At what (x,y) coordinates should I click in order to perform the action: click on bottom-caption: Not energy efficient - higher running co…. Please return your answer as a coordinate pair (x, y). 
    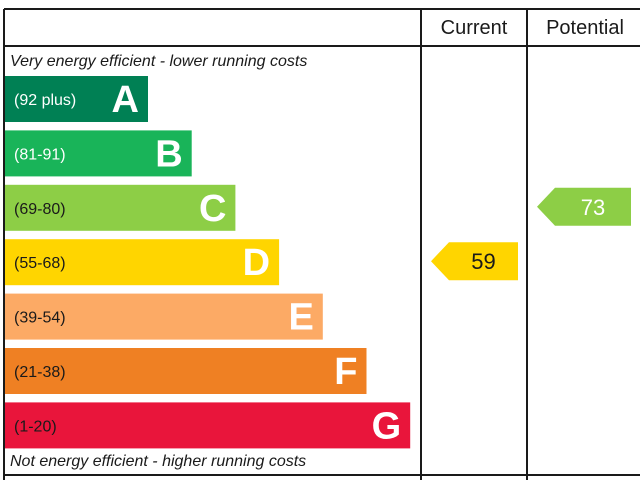
    Looking at the image, I should click on (158, 461).